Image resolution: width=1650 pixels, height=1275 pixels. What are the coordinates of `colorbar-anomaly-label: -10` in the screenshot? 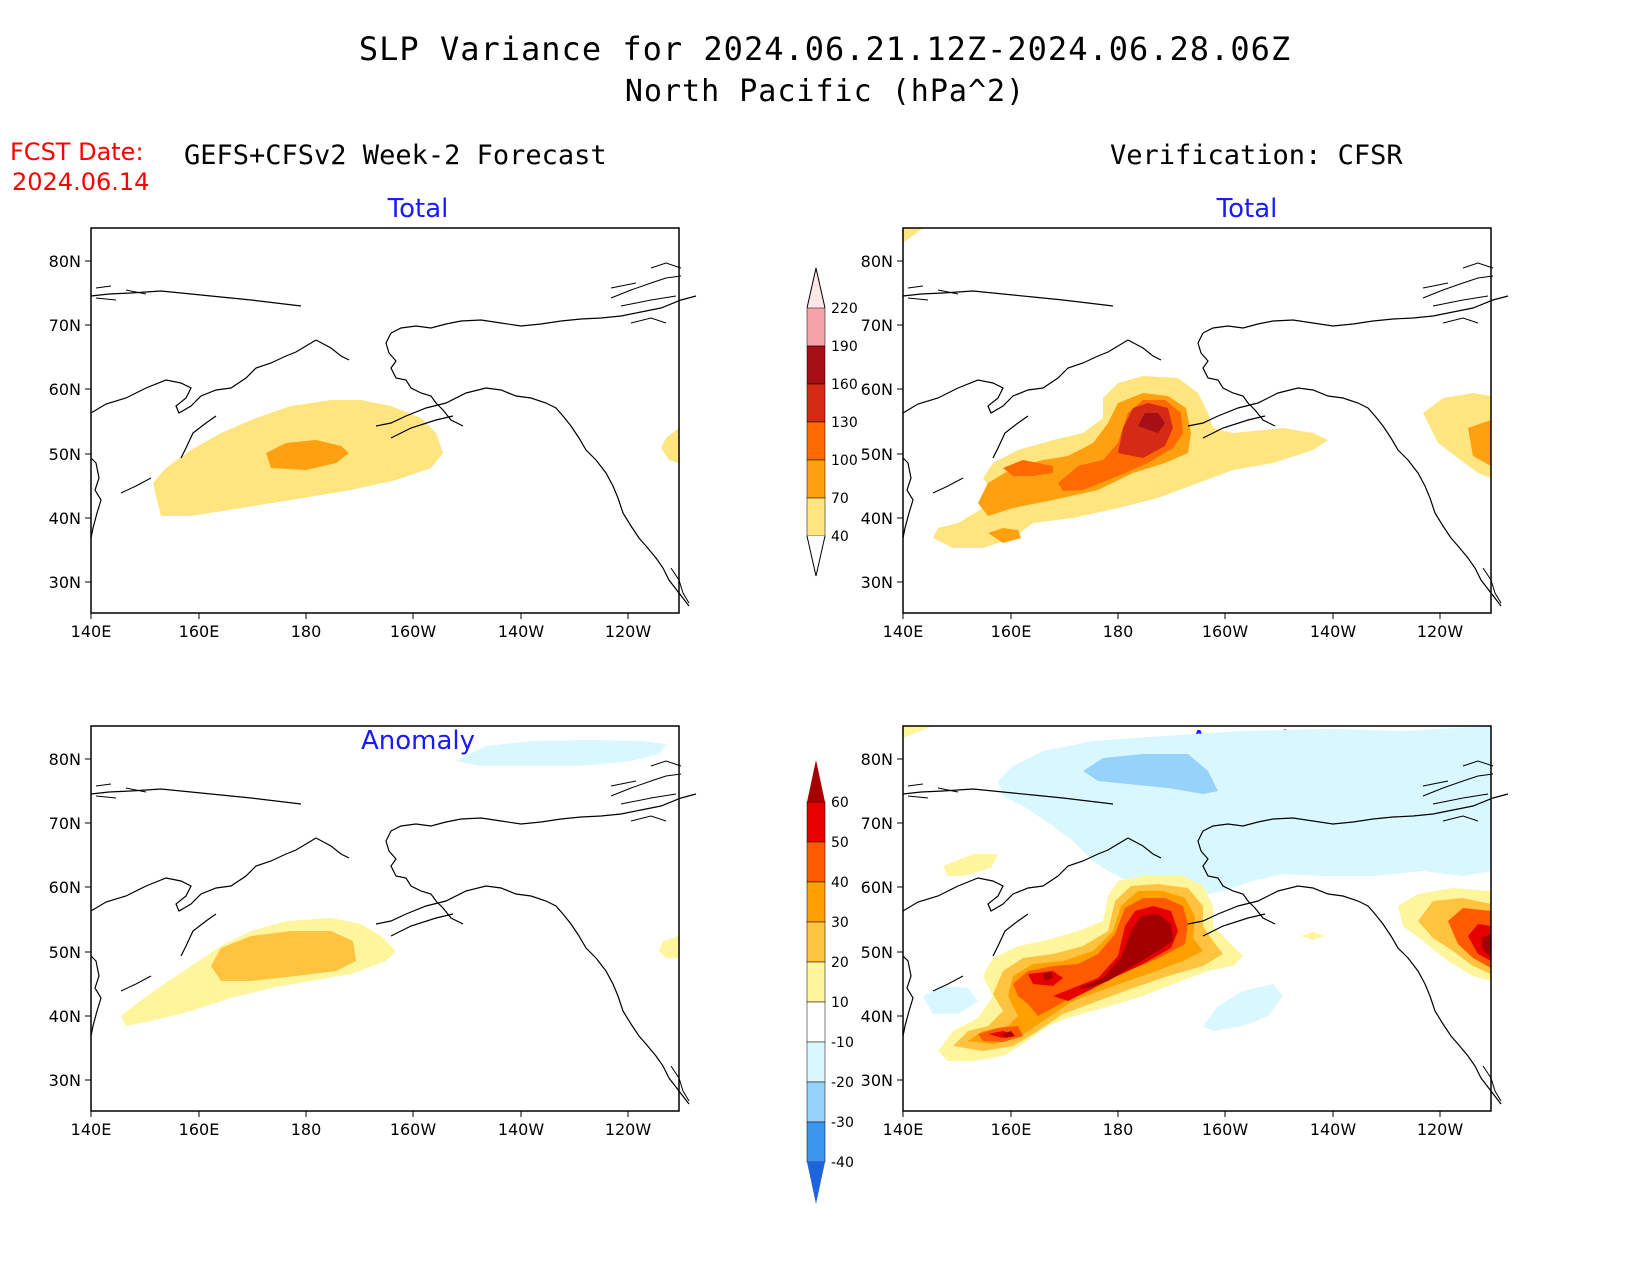 It's located at (842, 1043).